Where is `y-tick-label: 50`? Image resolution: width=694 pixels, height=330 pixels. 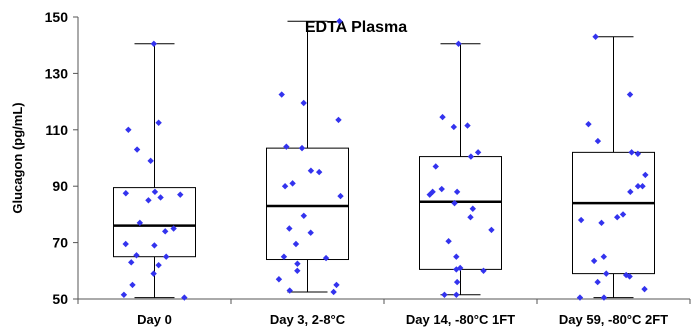 y-tick-label: 50 is located at coordinates (60, 299).